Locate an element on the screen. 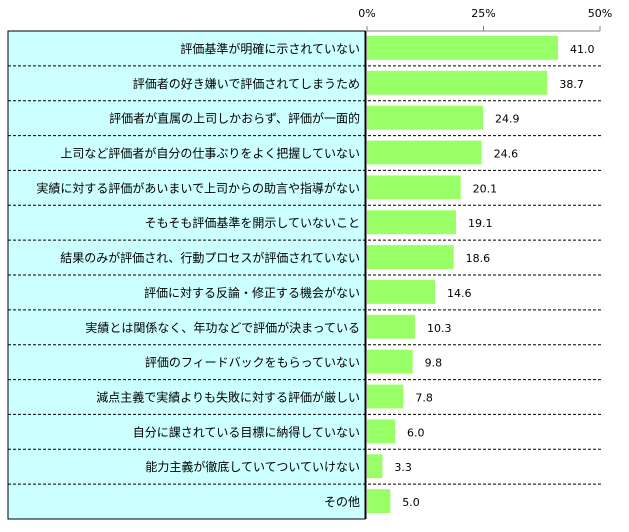 The image size is (629, 532). data-label: 19.1 is located at coordinates (480, 223).